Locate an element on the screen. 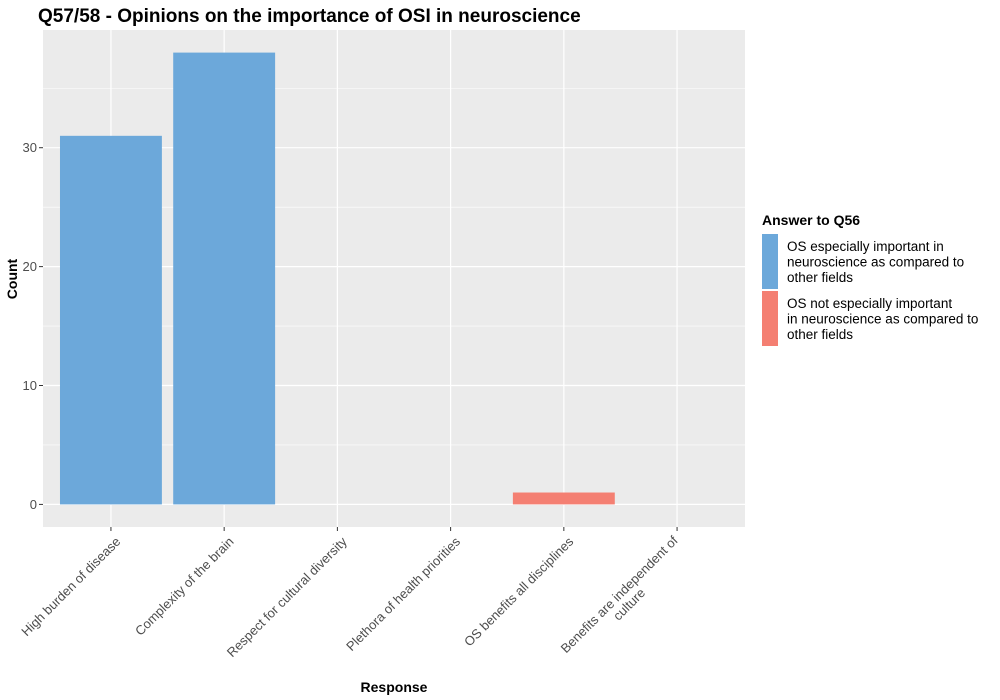 This screenshot has width=1000, height=700. x-tick-label-text: Plethora of health priorities is located at coordinates (403, 594).